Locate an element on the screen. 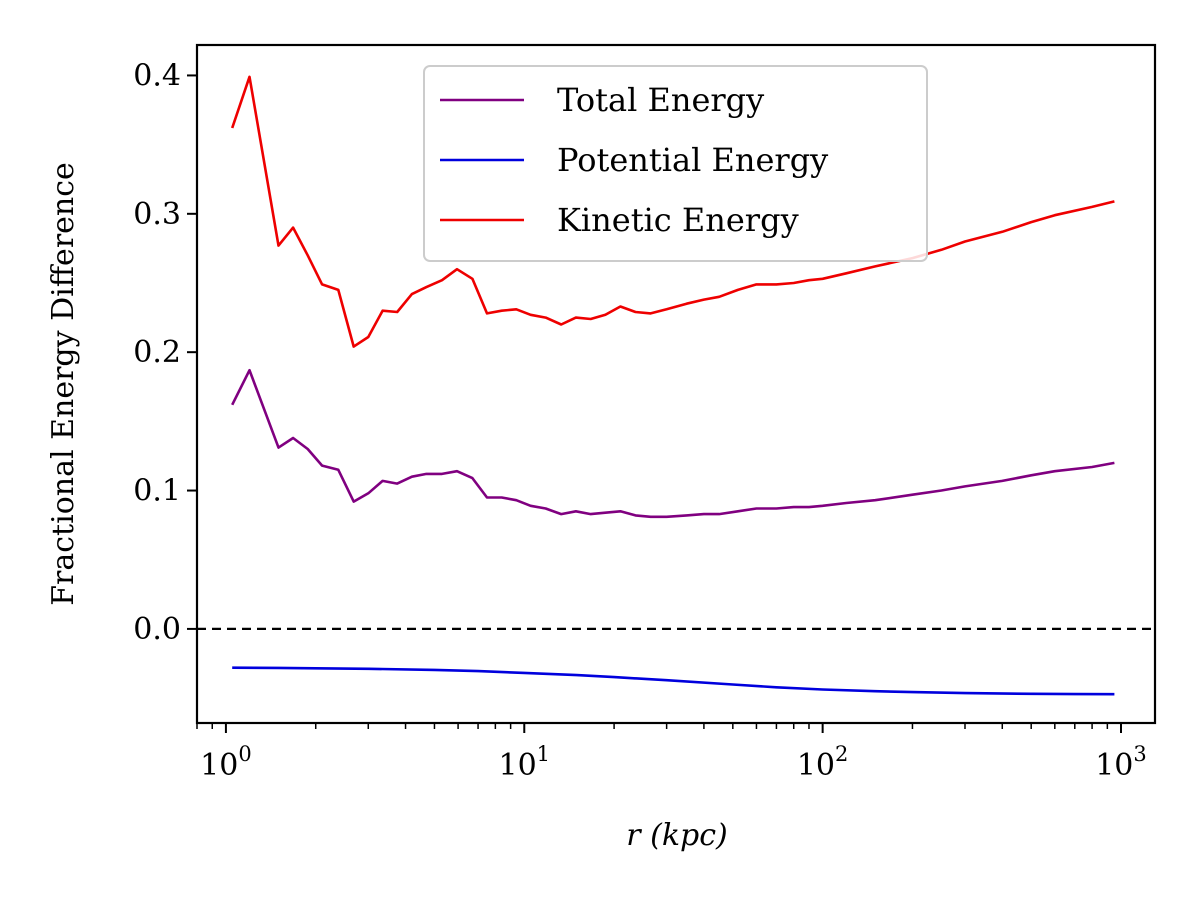  y-tick-label: 0.1 is located at coordinates (157, 491).